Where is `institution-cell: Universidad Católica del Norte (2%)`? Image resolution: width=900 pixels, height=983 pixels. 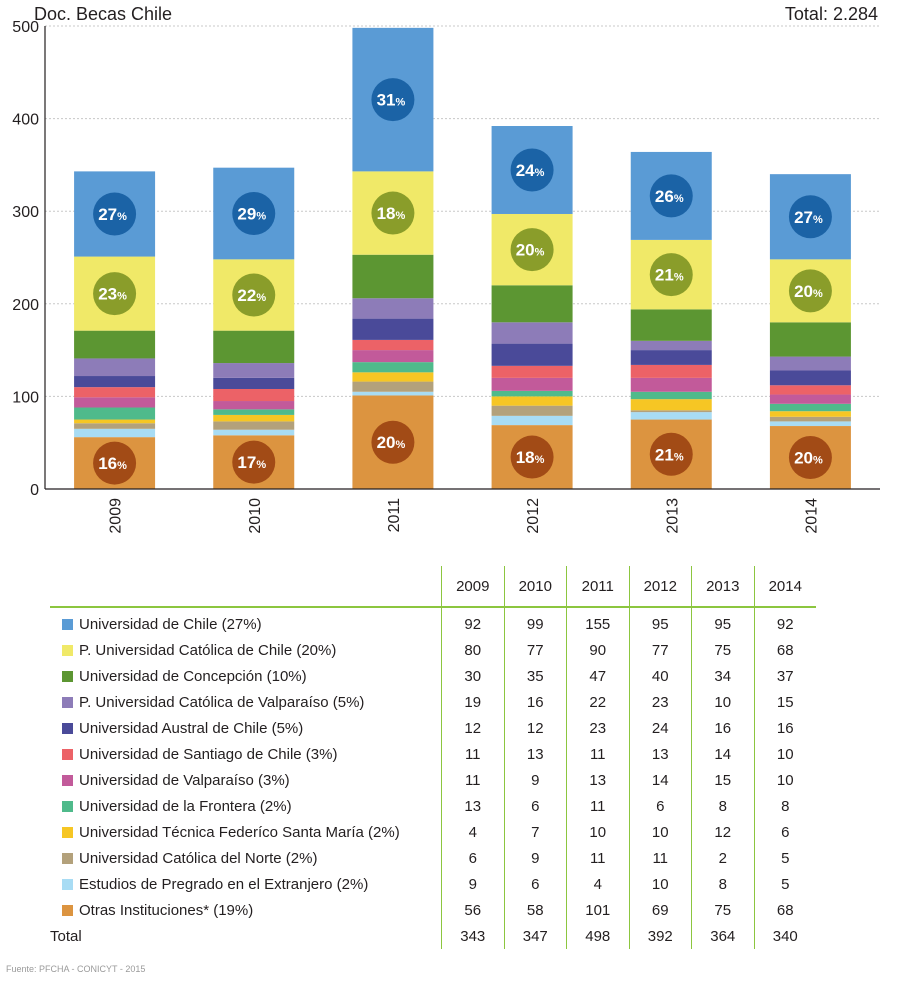 institution-cell: Universidad Católica del Norte (2%) is located at coordinates (246, 858).